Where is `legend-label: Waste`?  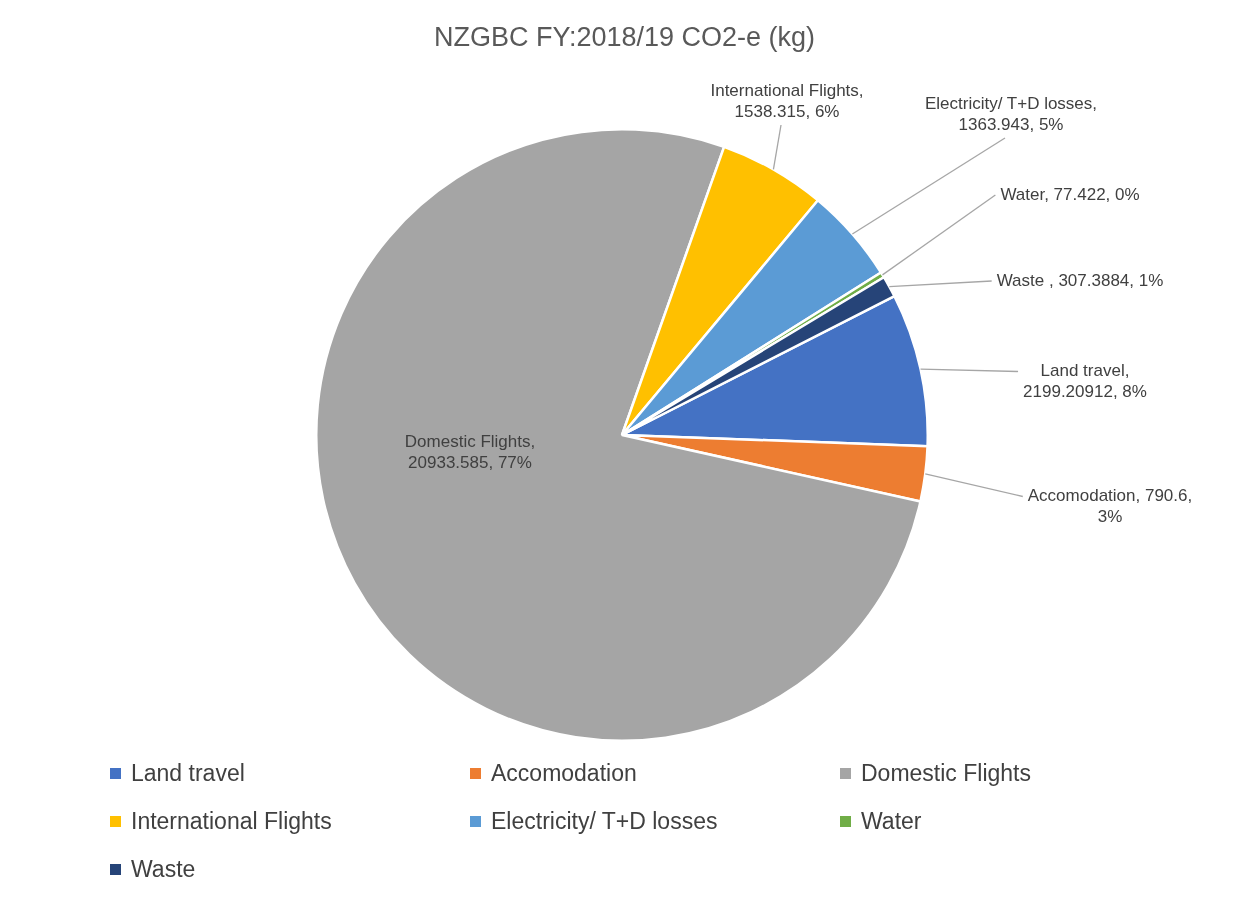 legend-label: Waste is located at coordinates (163, 869).